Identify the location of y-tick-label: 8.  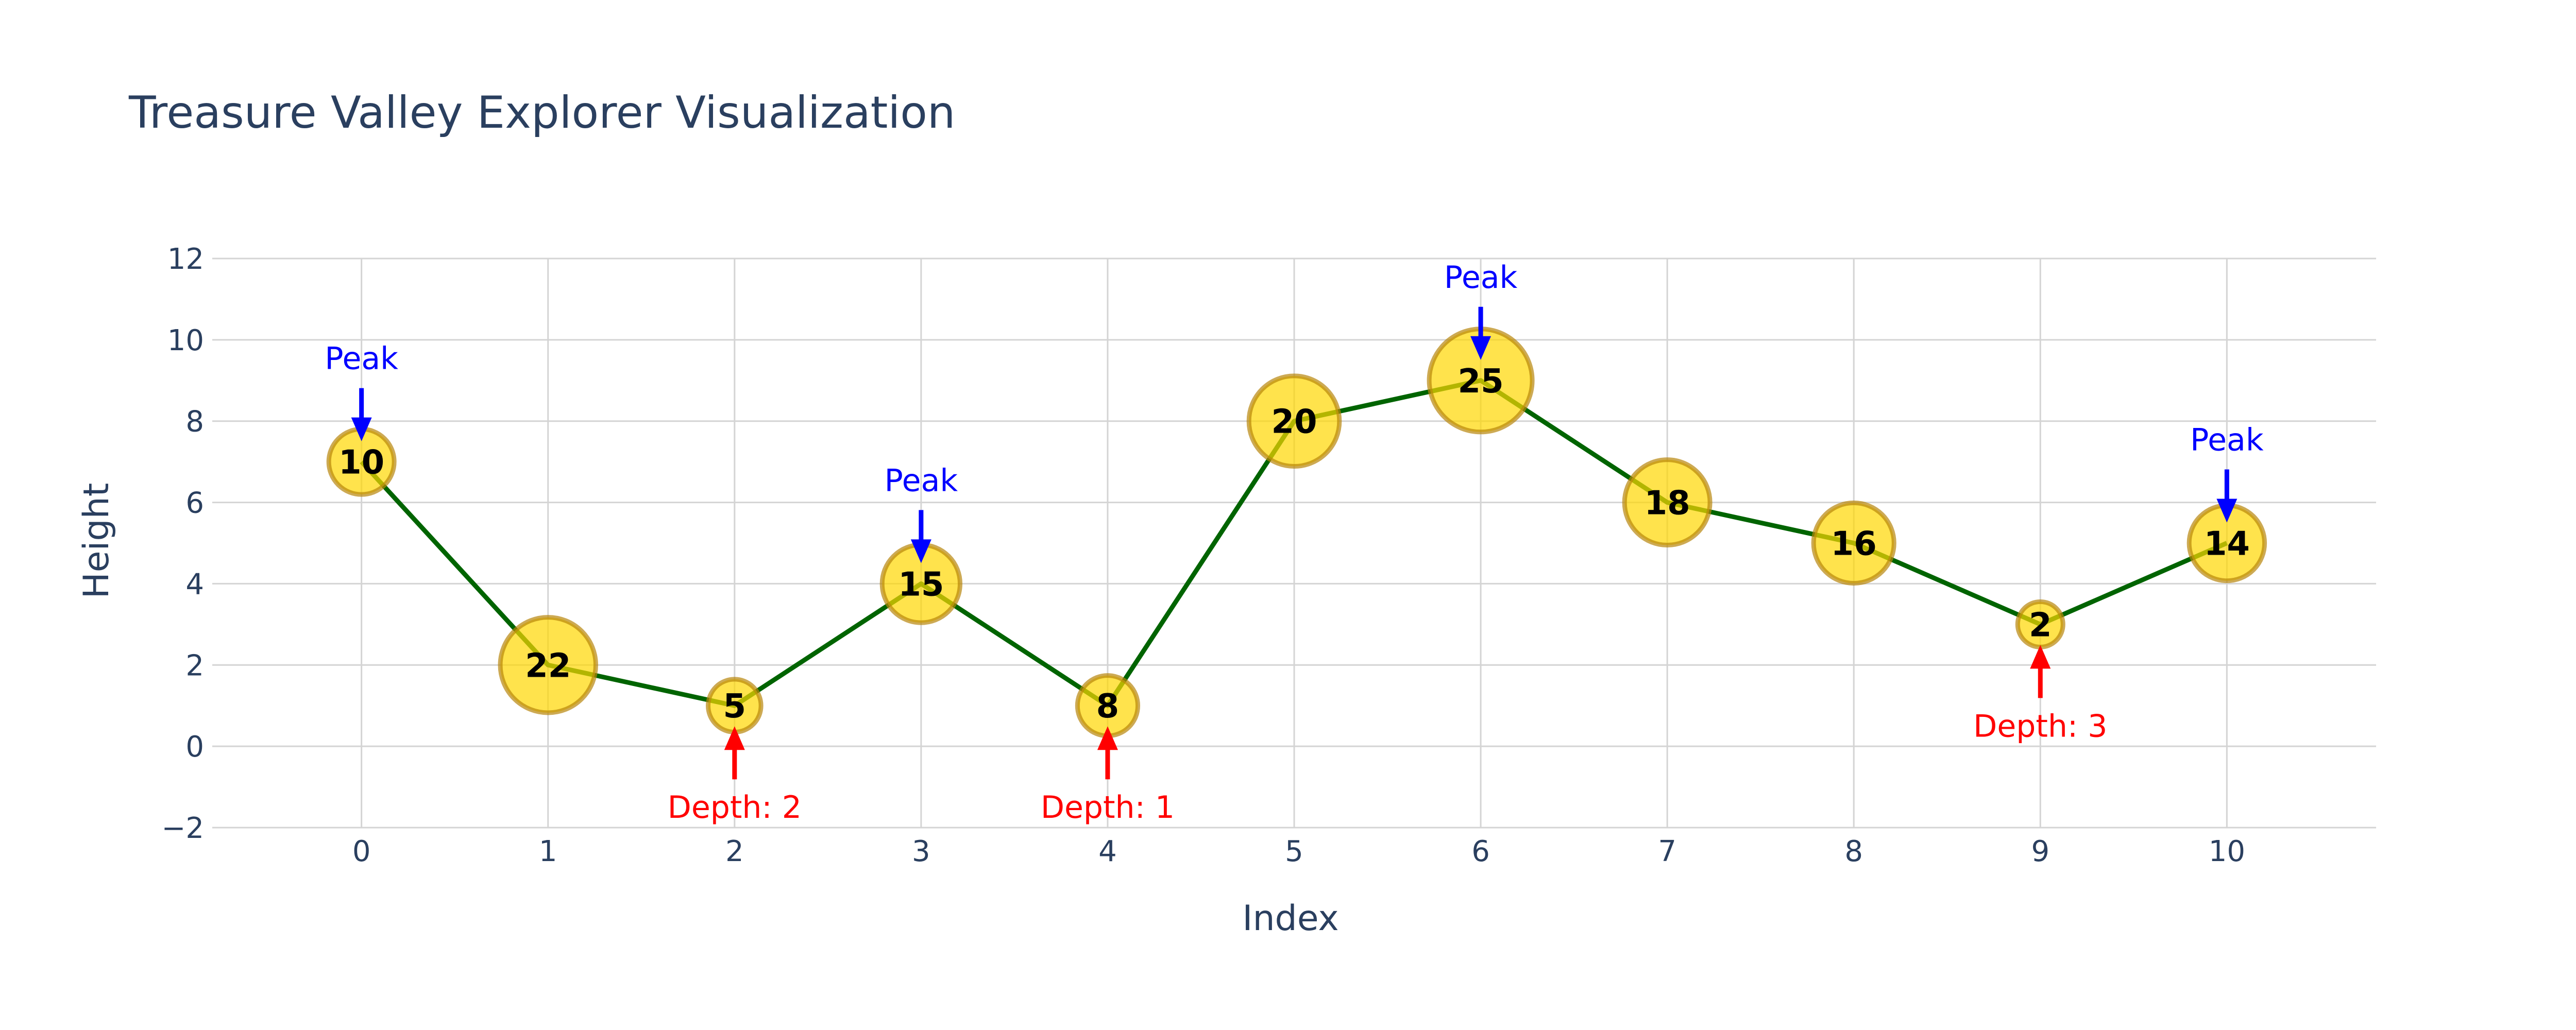
(194, 422).